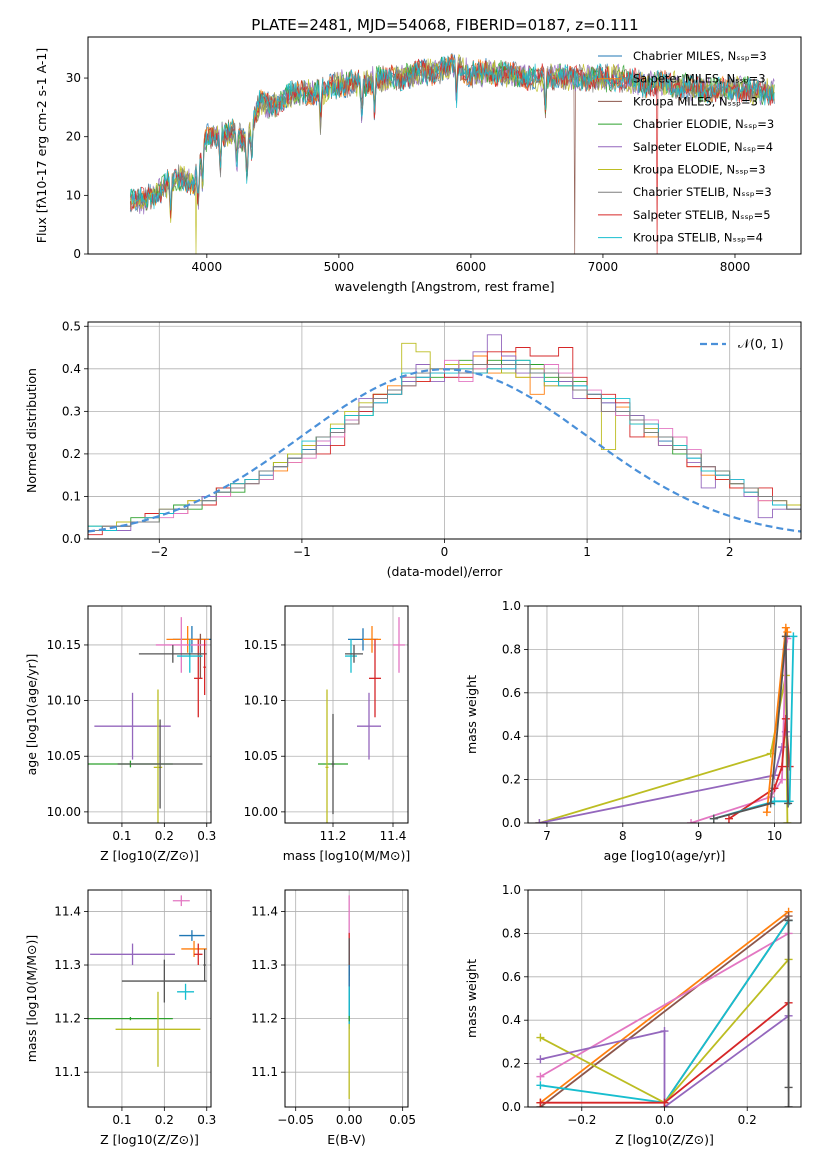 Image resolution: width=819 pixels, height=1170 pixels. Describe the element at coordinates (71, 326) in the screenshot. I see `y-tick-label: 0.5` at that location.